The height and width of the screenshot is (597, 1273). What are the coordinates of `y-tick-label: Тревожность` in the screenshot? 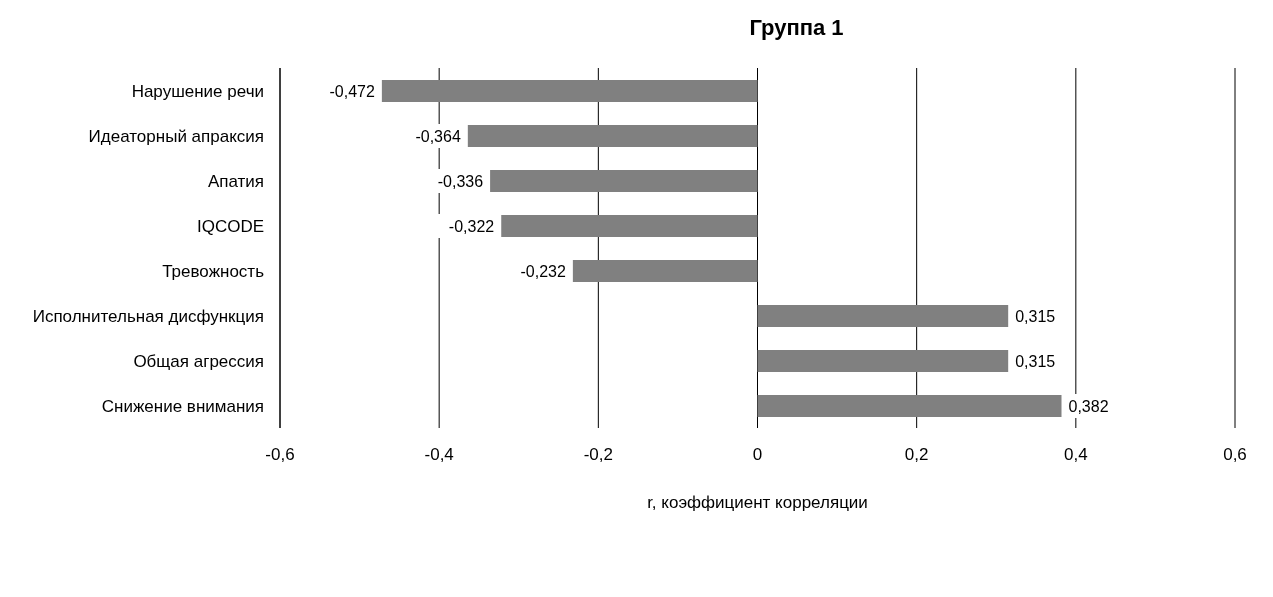 It's located at (213, 271).